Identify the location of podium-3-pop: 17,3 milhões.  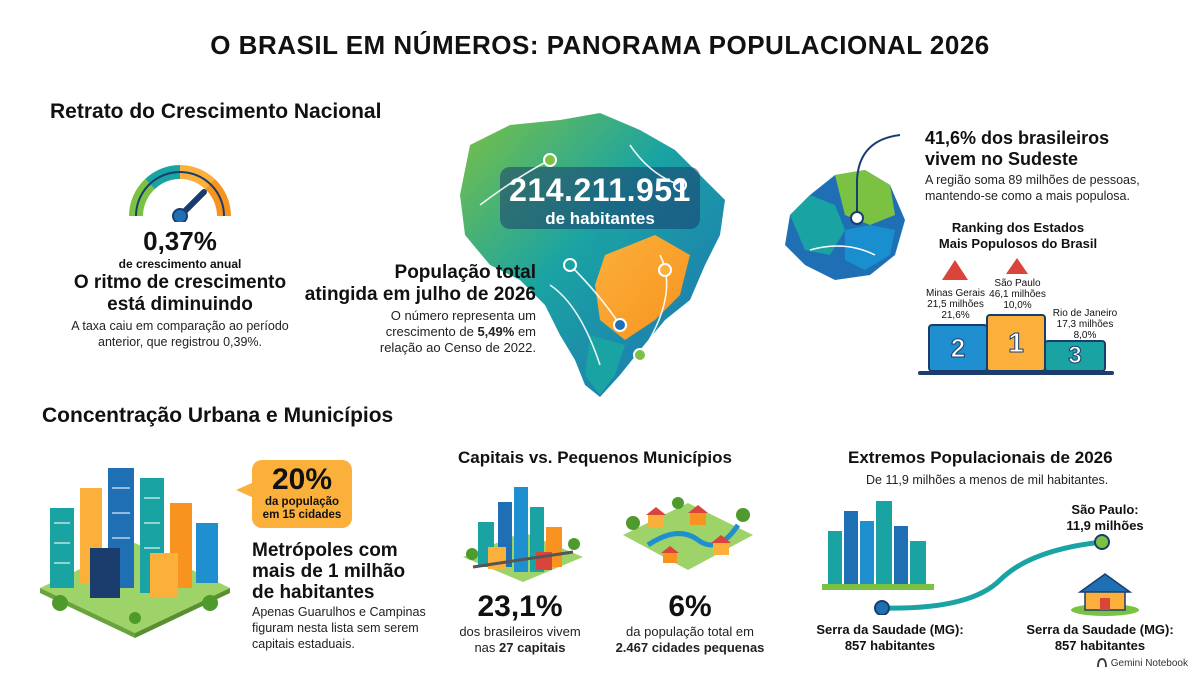
(1085, 324).